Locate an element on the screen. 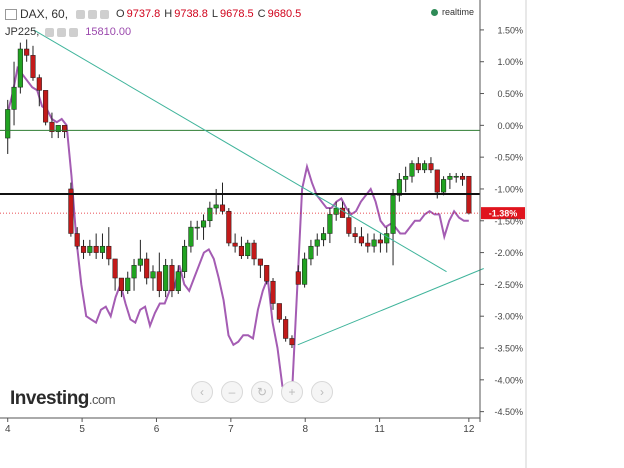  y-tick-label: -0.50% is located at coordinates (508, 158).